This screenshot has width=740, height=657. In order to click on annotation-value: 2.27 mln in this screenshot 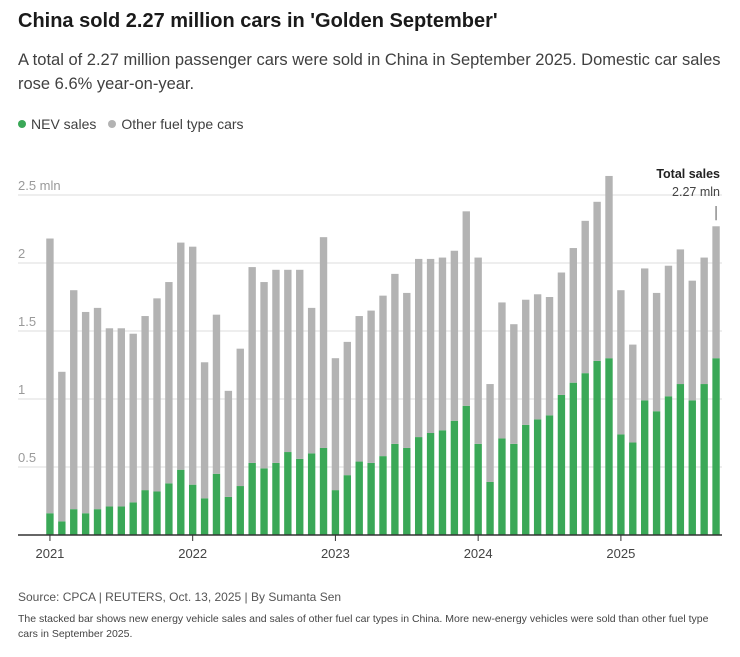, I will do `click(696, 192)`.